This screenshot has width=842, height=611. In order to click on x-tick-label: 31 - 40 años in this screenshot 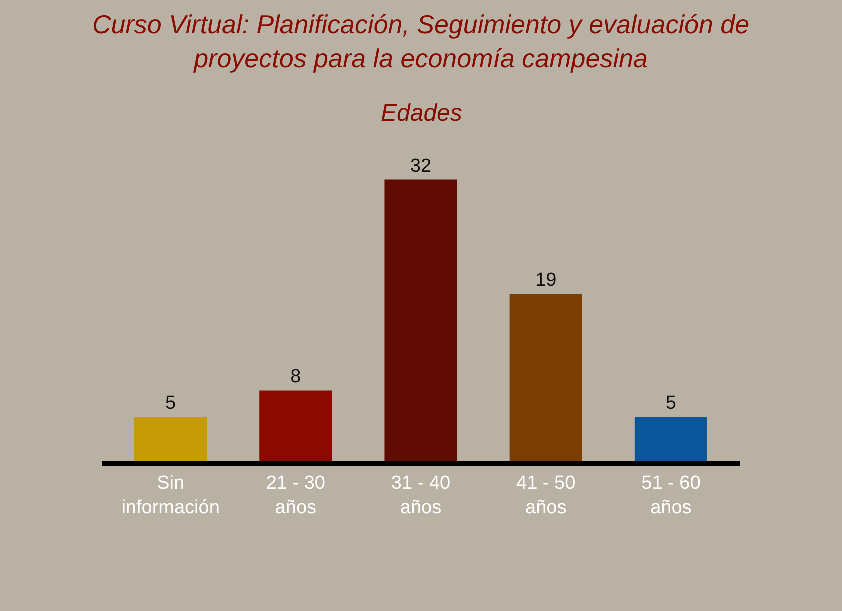, I will do `click(421, 495)`.